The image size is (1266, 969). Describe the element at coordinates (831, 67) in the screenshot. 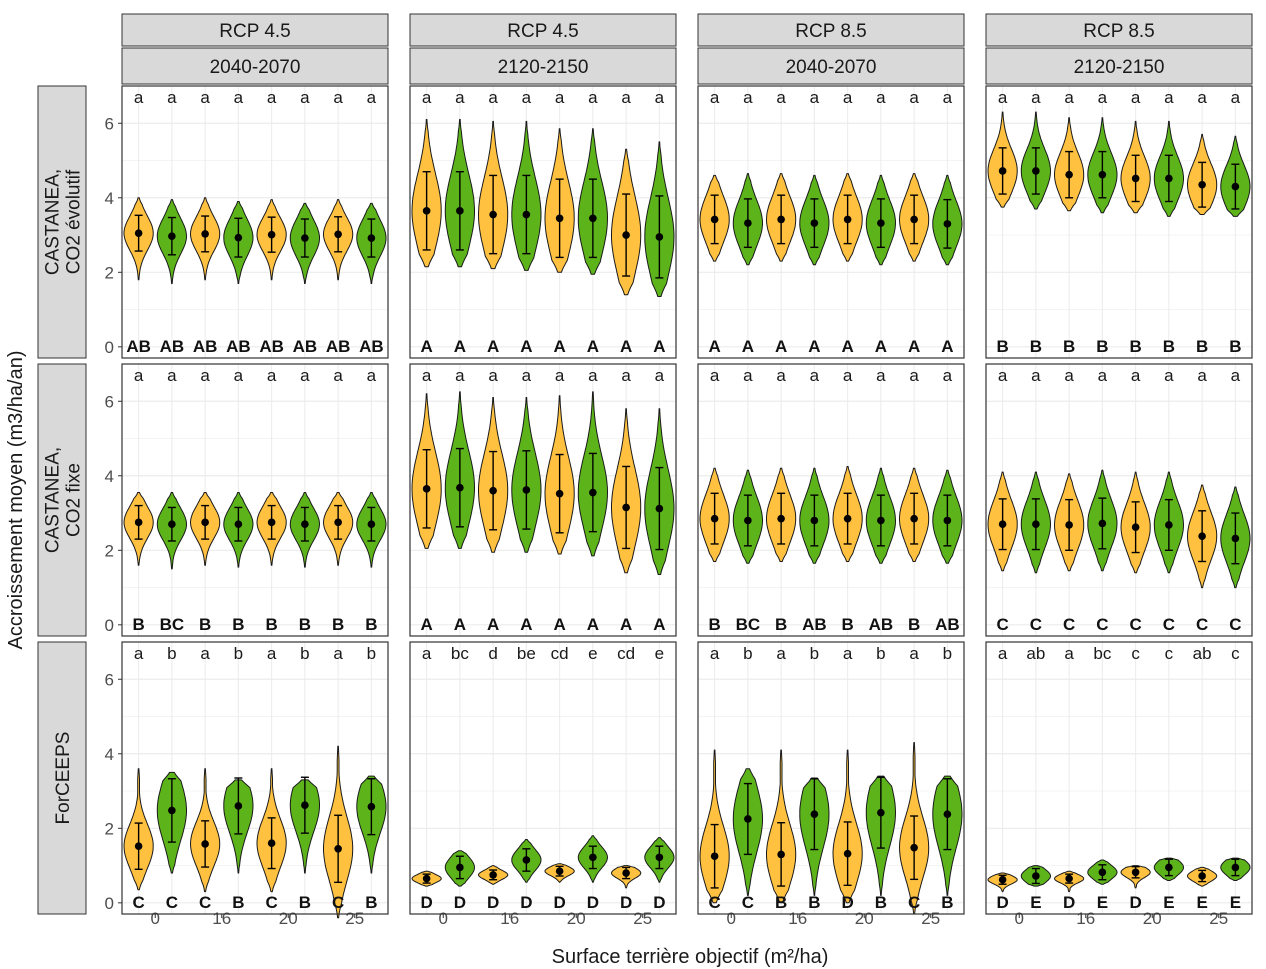

I see `strip-period-label: 2040-2070` at that location.